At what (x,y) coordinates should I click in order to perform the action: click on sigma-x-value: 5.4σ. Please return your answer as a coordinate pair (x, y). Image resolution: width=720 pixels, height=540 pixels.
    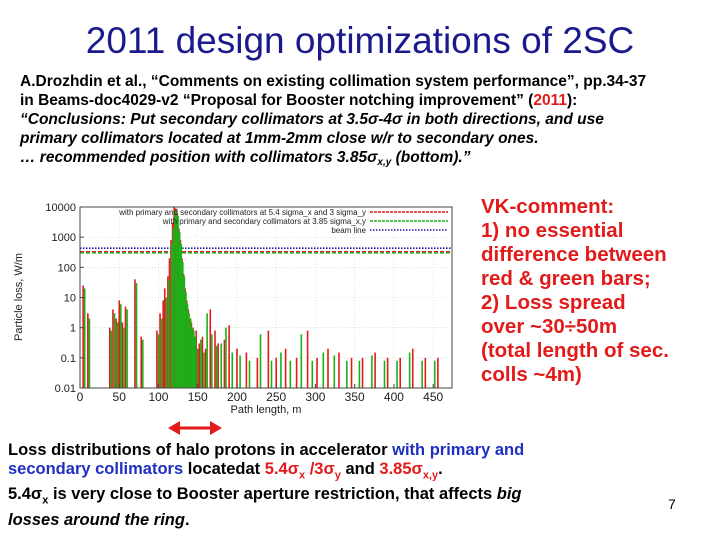
    Looking at the image, I should click on (281, 469).